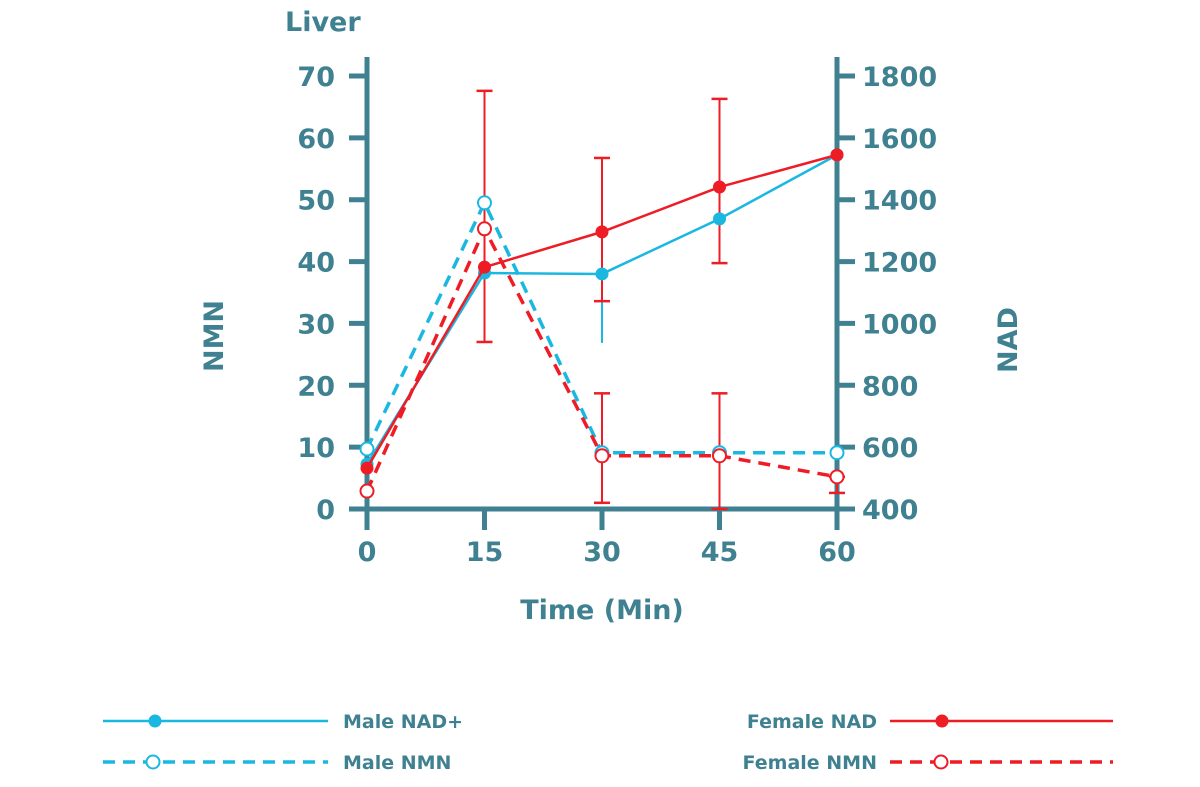 The width and height of the screenshot is (1200, 787). What do you see at coordinates (899, 263) in the screenshot?
I see `y-right-tick-label: 1200` at bounding box center [899, 263].